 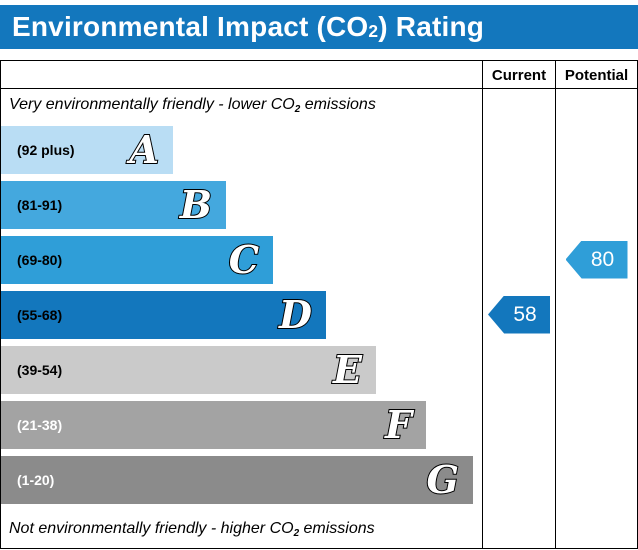 I want to click on band-range-label: (1-20), so click(x=36, y=479).